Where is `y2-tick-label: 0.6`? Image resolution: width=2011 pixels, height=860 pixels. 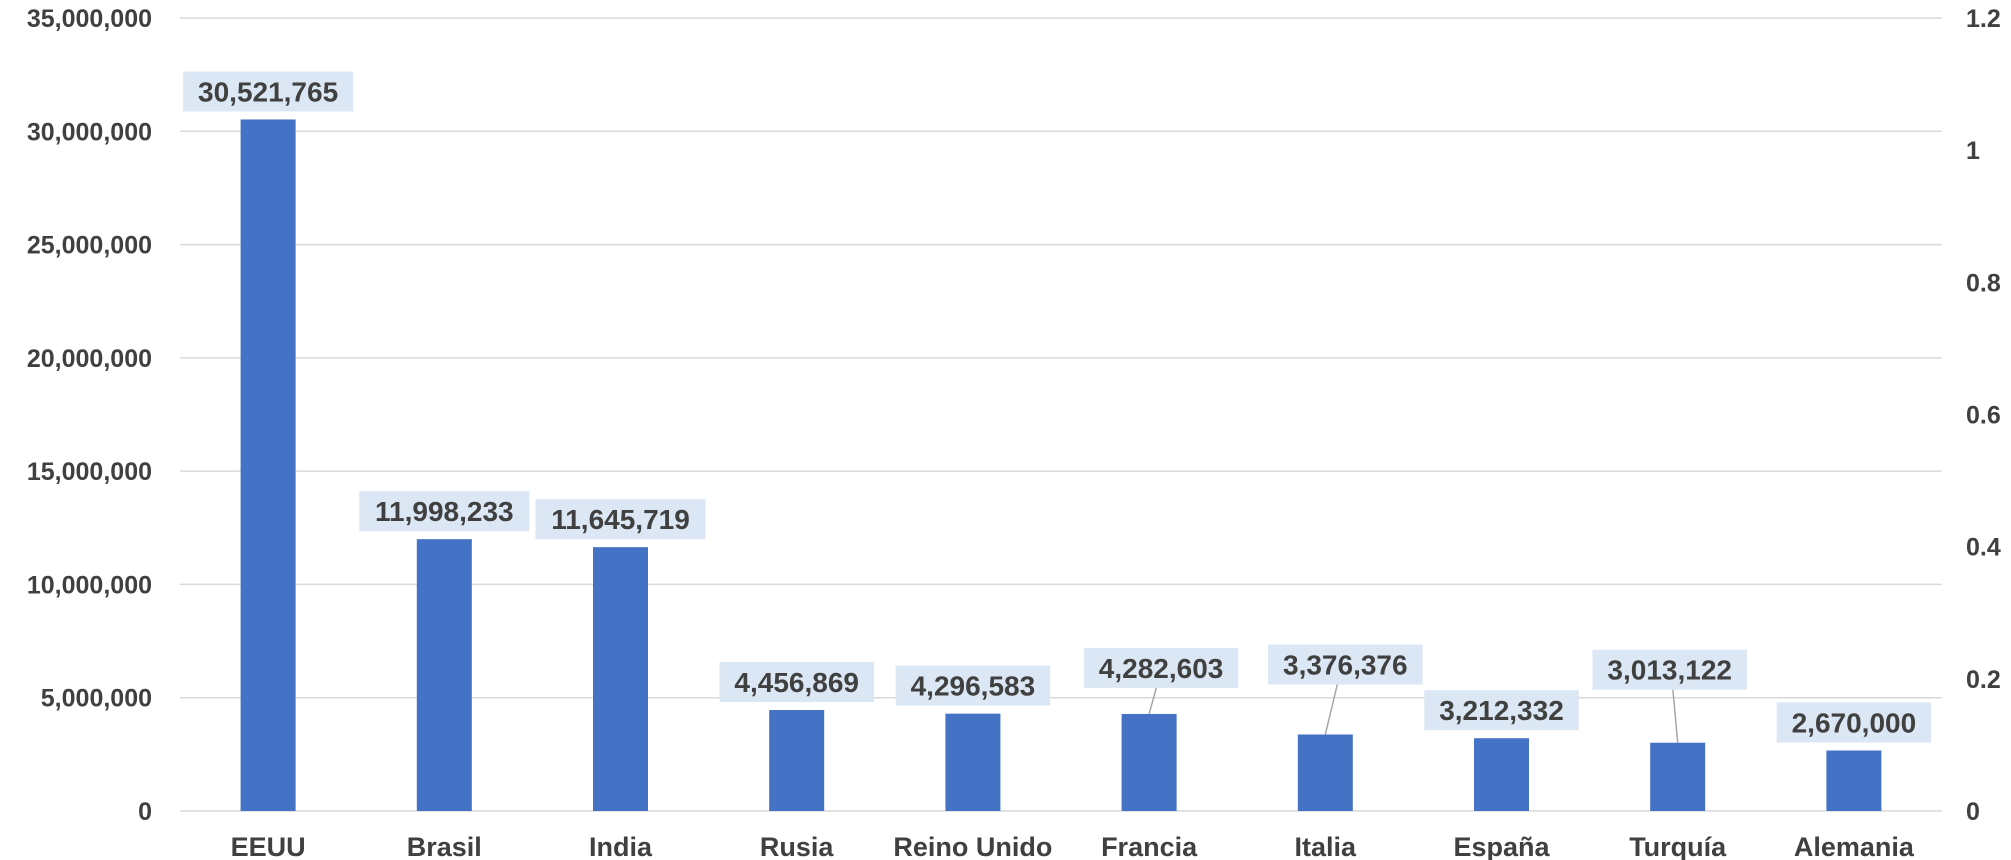
y2-tick-label: 0.6 is located at coordinates (1983, 416).